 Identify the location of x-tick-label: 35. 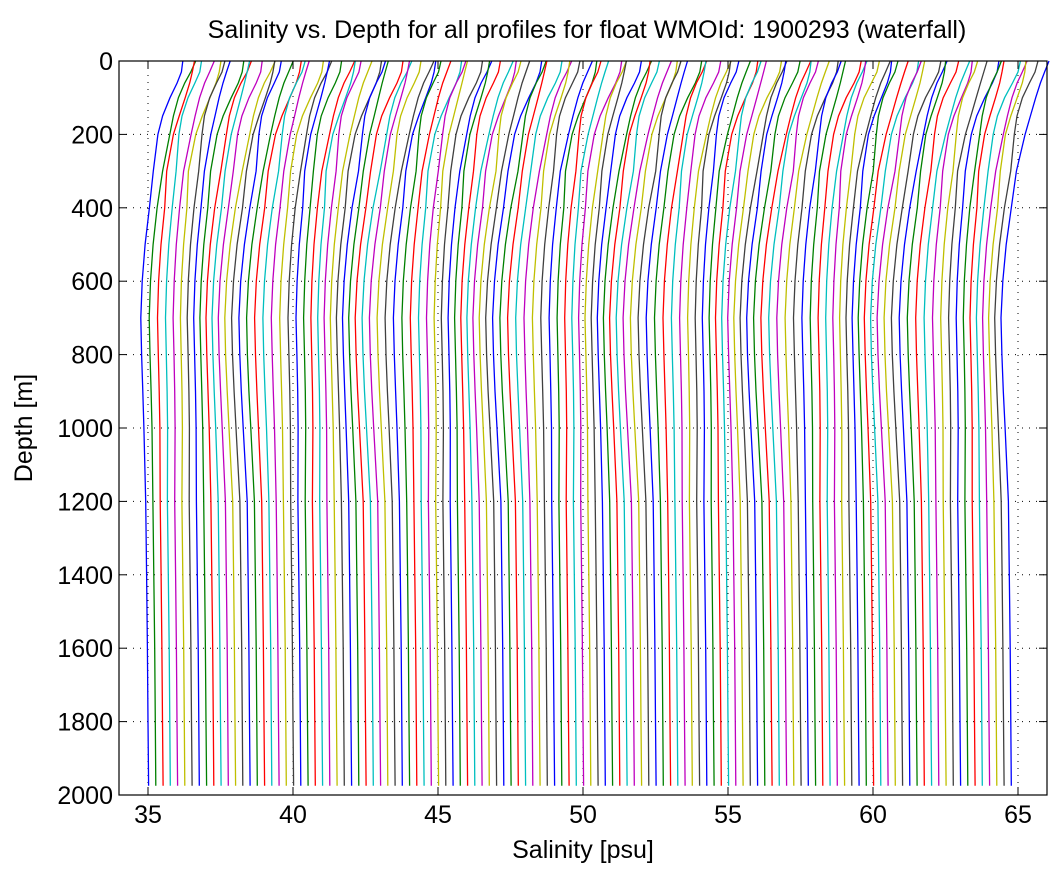
(148, 815).